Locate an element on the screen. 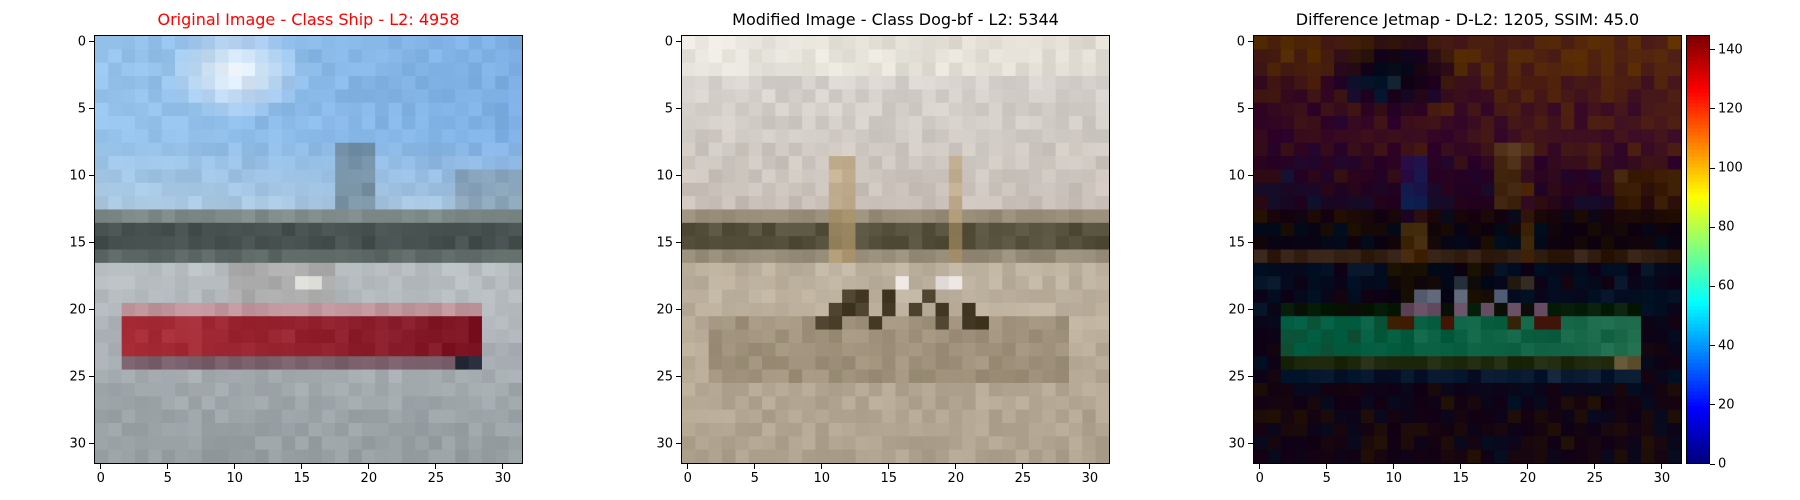 This screenshot has height=500, width=1800. colorbar-tick-label: 0 is located at coordinates (1722, 464).